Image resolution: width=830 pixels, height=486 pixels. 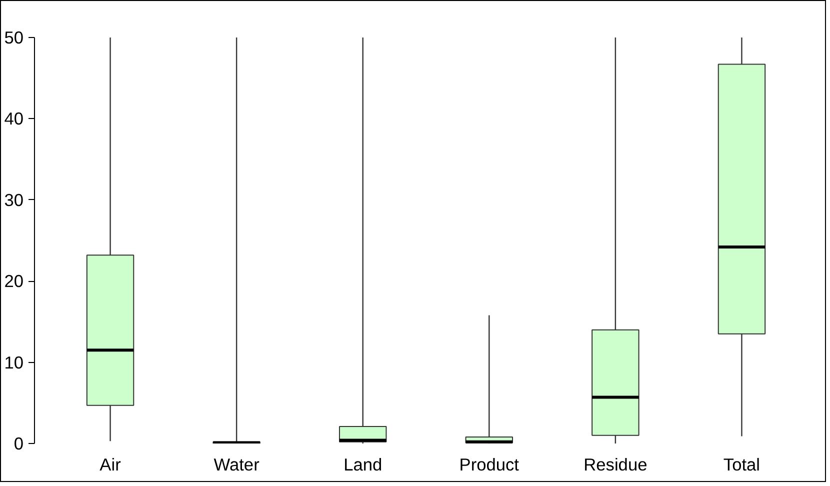 I want to click on y-tick-label: 0, so click(x=19, y=444).